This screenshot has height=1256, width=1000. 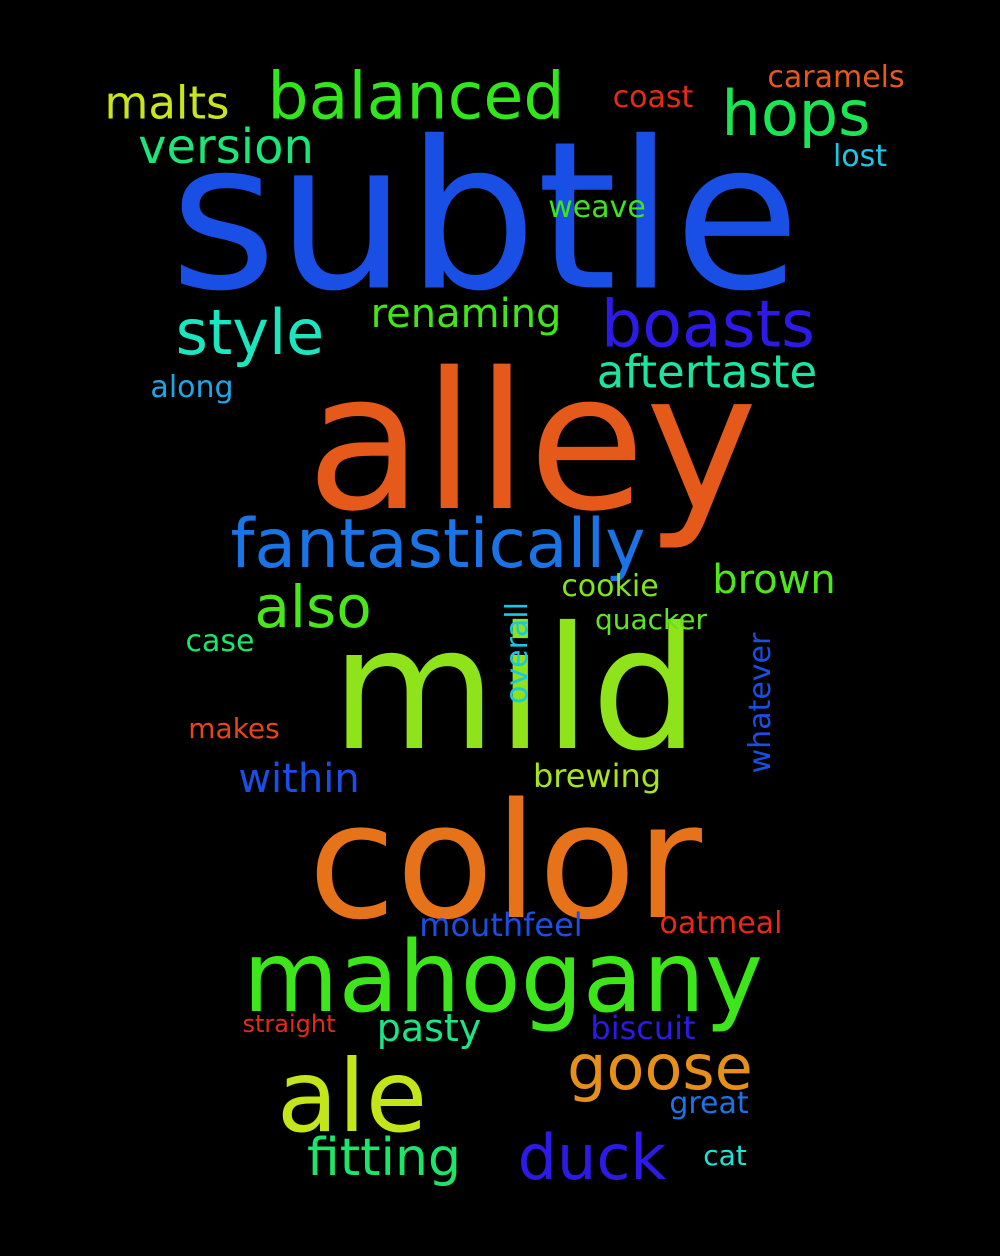 I want to click on word-mouthfeel: mouthfeel, so click(x=501, y=925).